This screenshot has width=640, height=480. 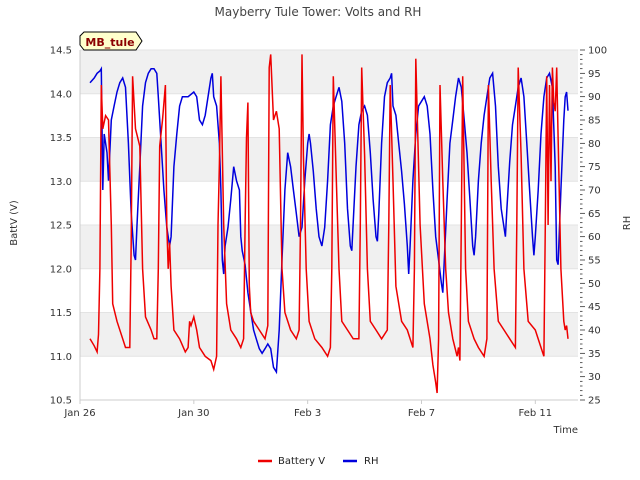 What do you see at coordinates (61, 269) in the screenshot?
I see `left-tick-label: 12.0` at bounding box center [61, 269].